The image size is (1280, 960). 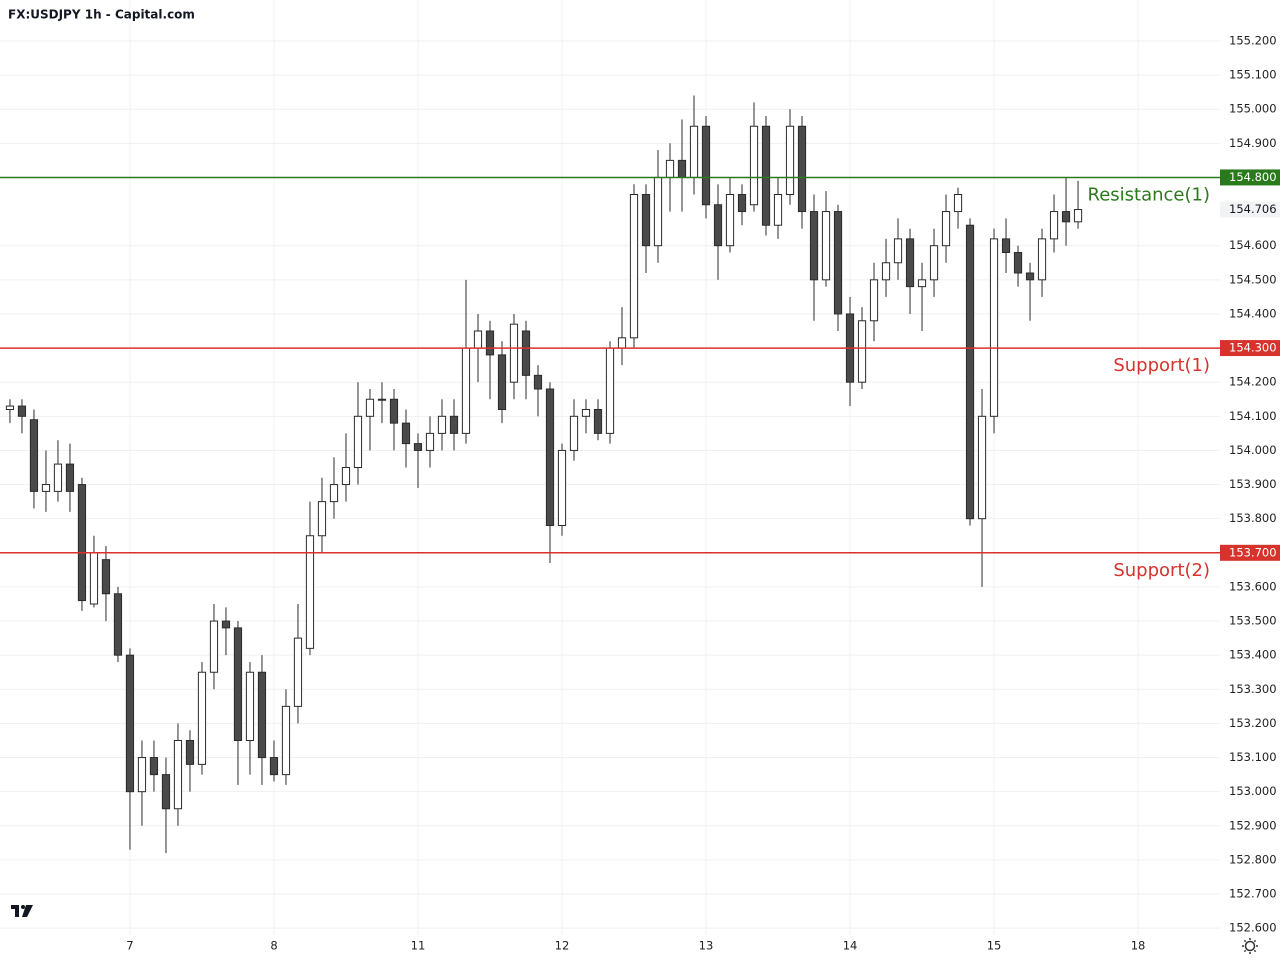 I want to click on x-tick-label: 13, so click(x=706, y=946).